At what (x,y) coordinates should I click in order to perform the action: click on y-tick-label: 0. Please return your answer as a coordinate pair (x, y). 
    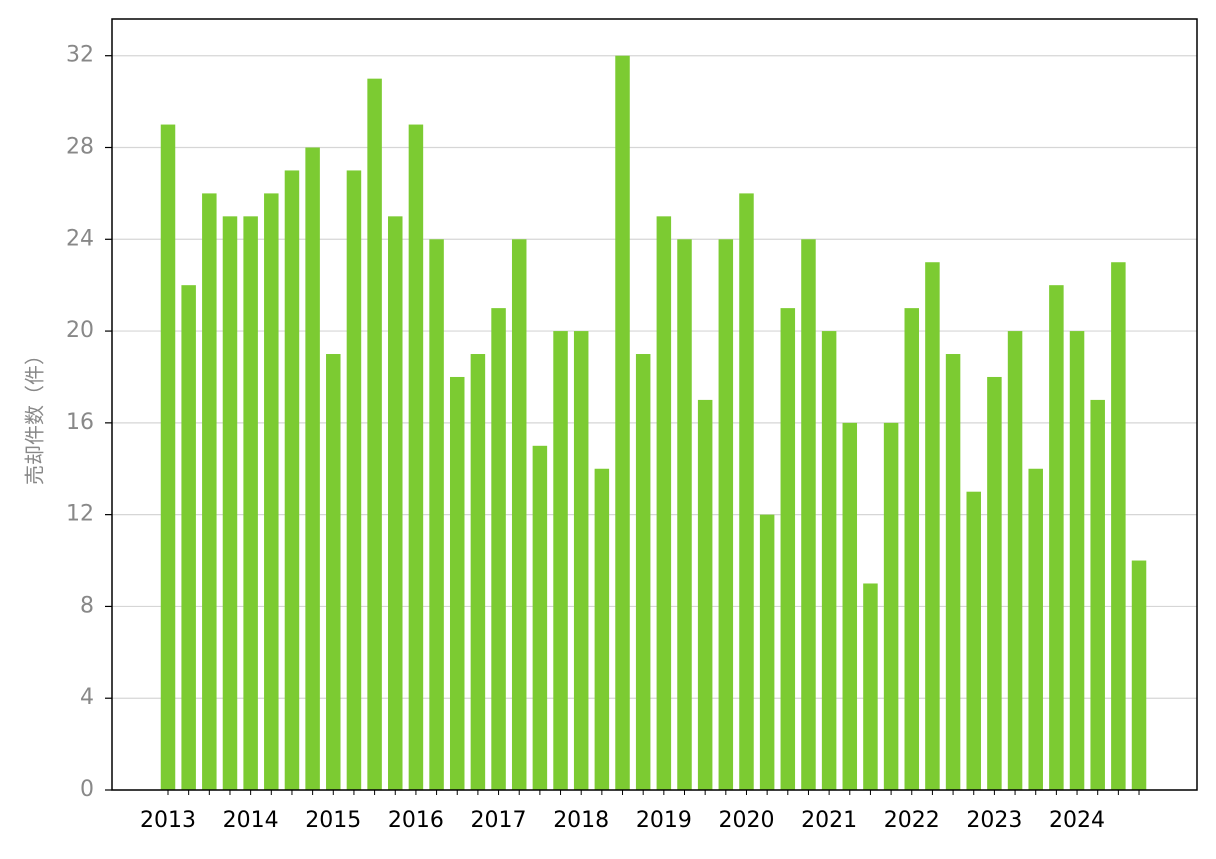
    Looking at the image, I should click on (87, 789).